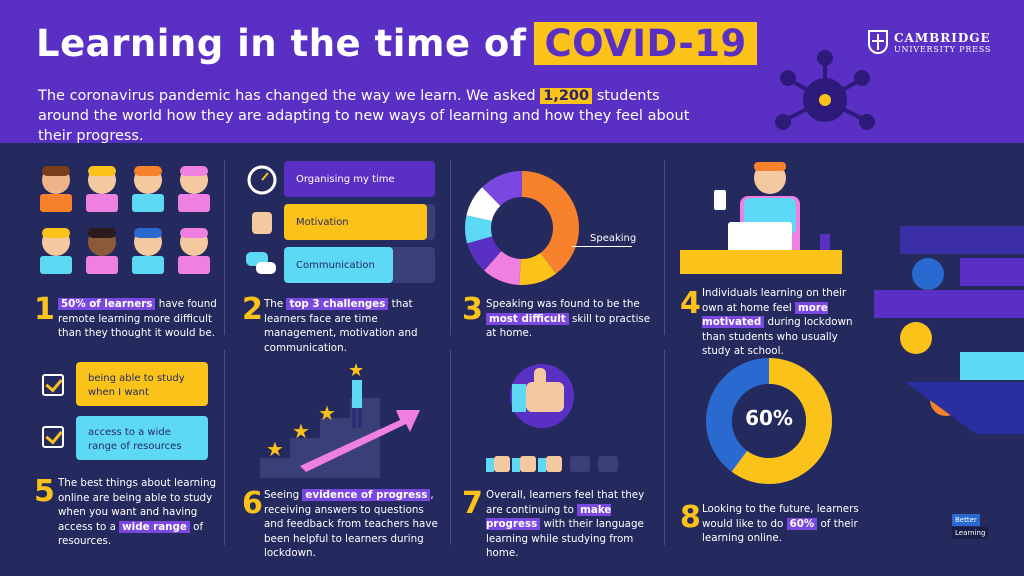  I want to click on subtitle-highlight: 1,200, so click(566, 96).